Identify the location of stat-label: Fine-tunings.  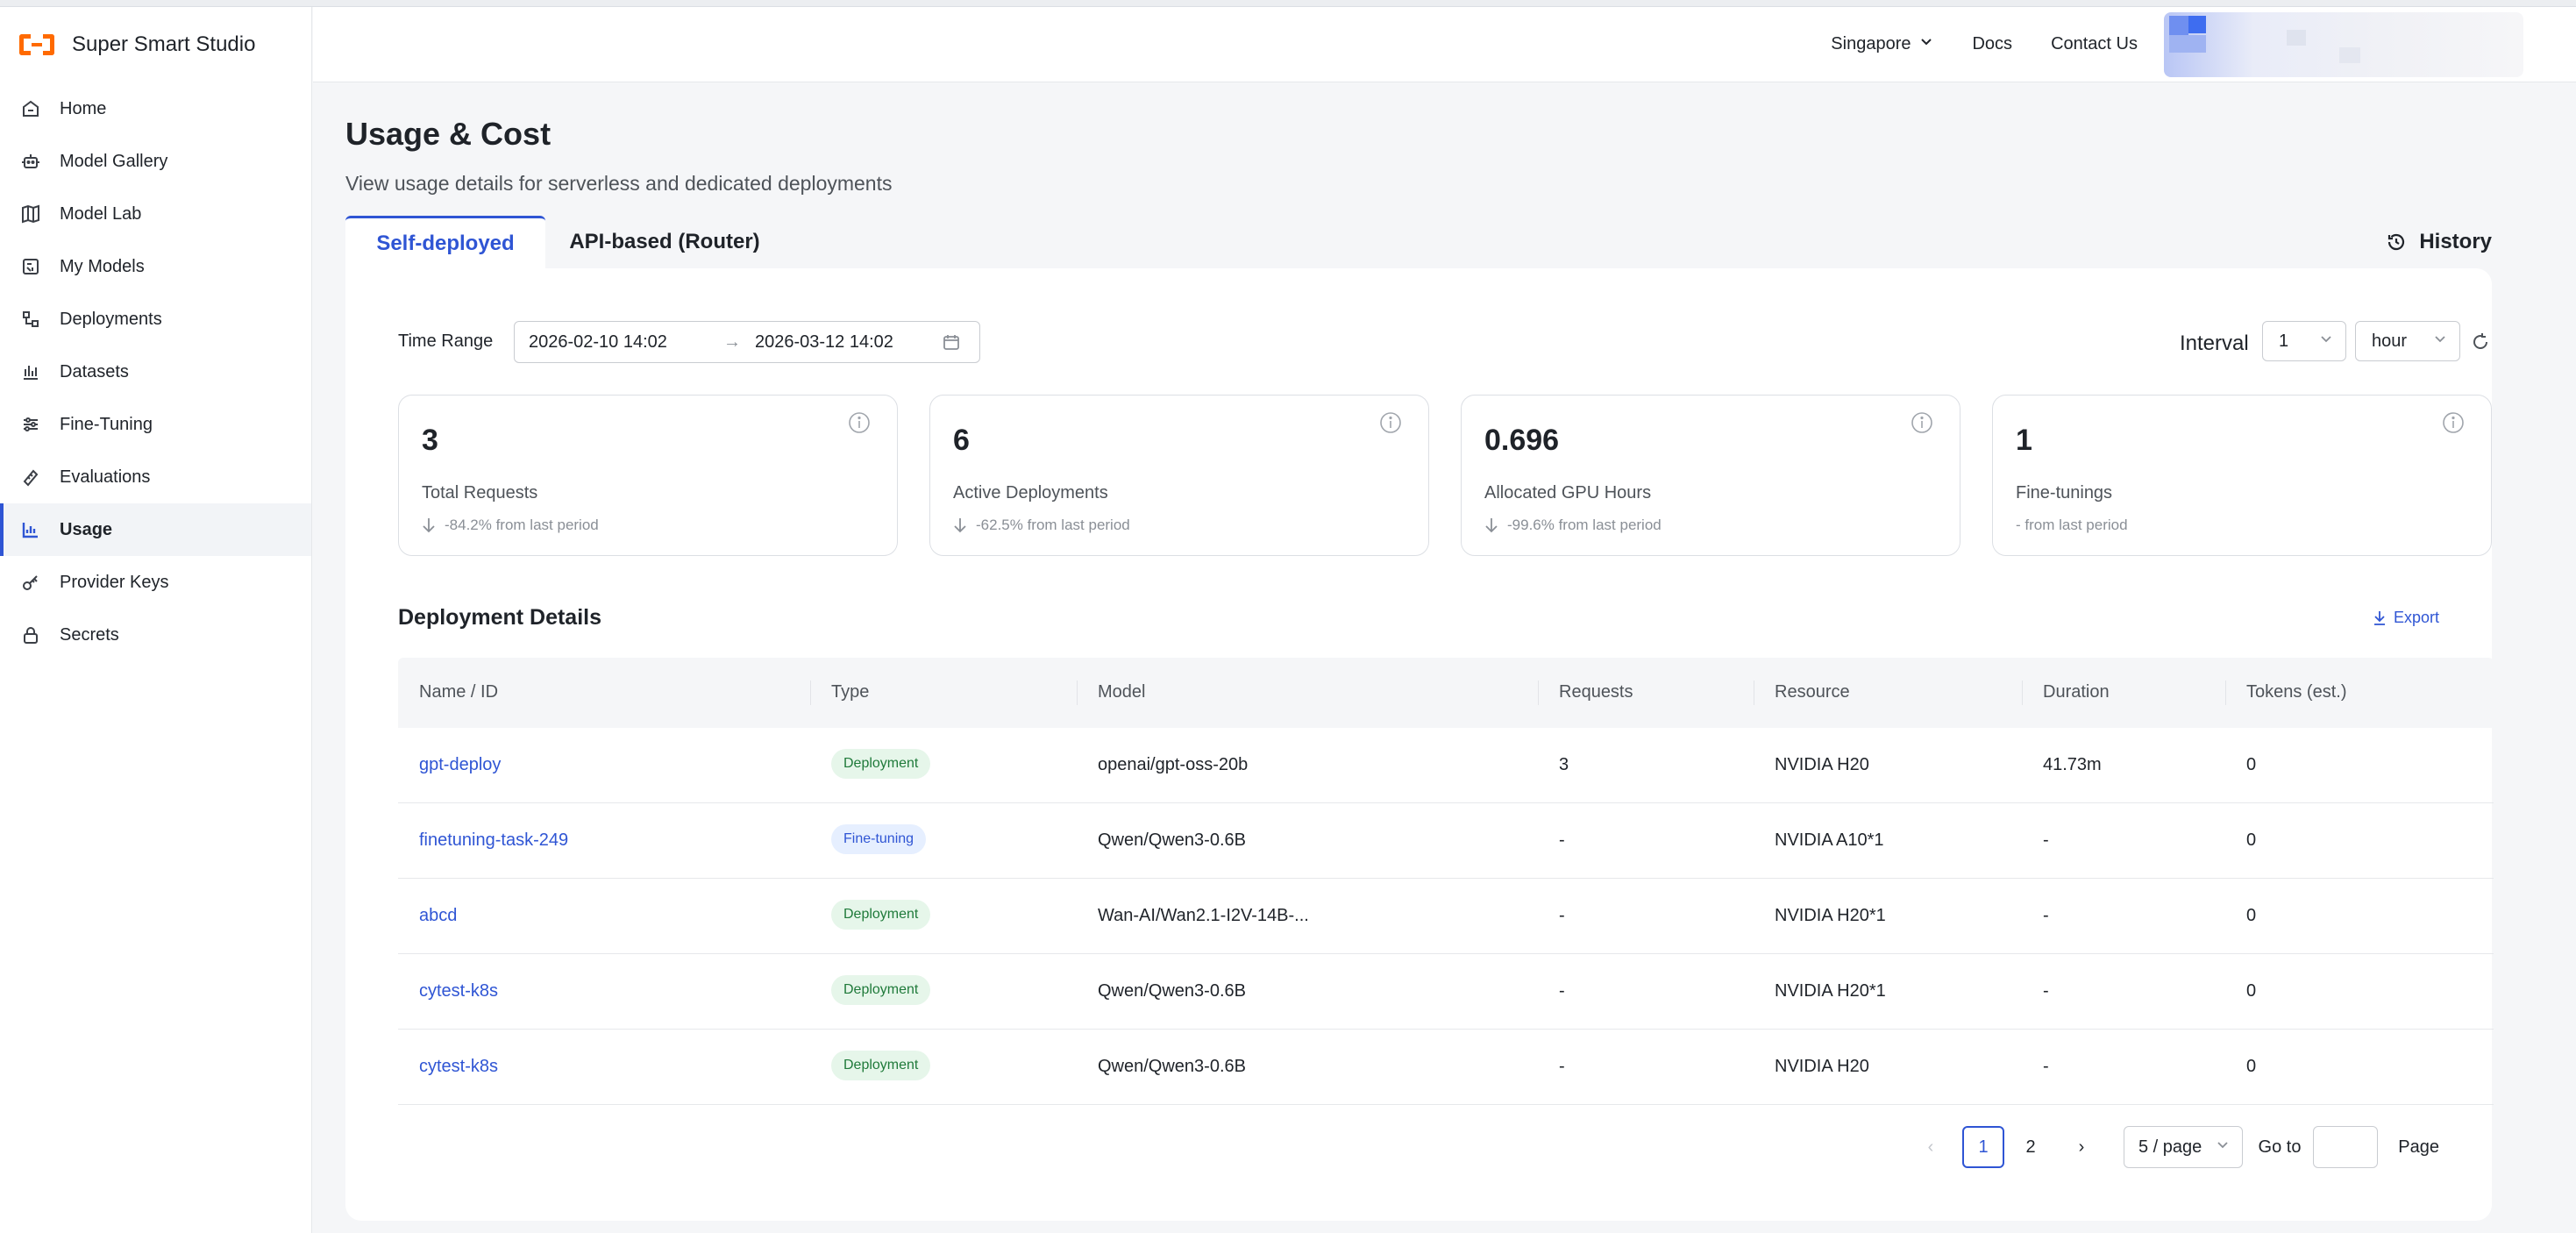
(2064, 492).